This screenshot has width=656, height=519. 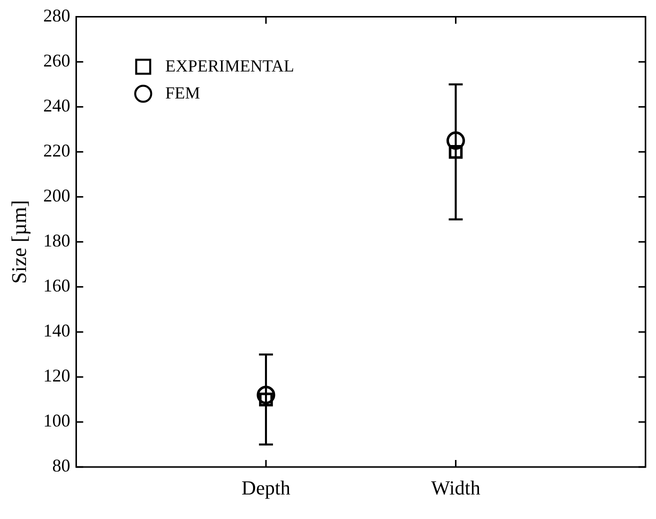 I want to click on y-tick-label: 140, so click(x=56, y=330).